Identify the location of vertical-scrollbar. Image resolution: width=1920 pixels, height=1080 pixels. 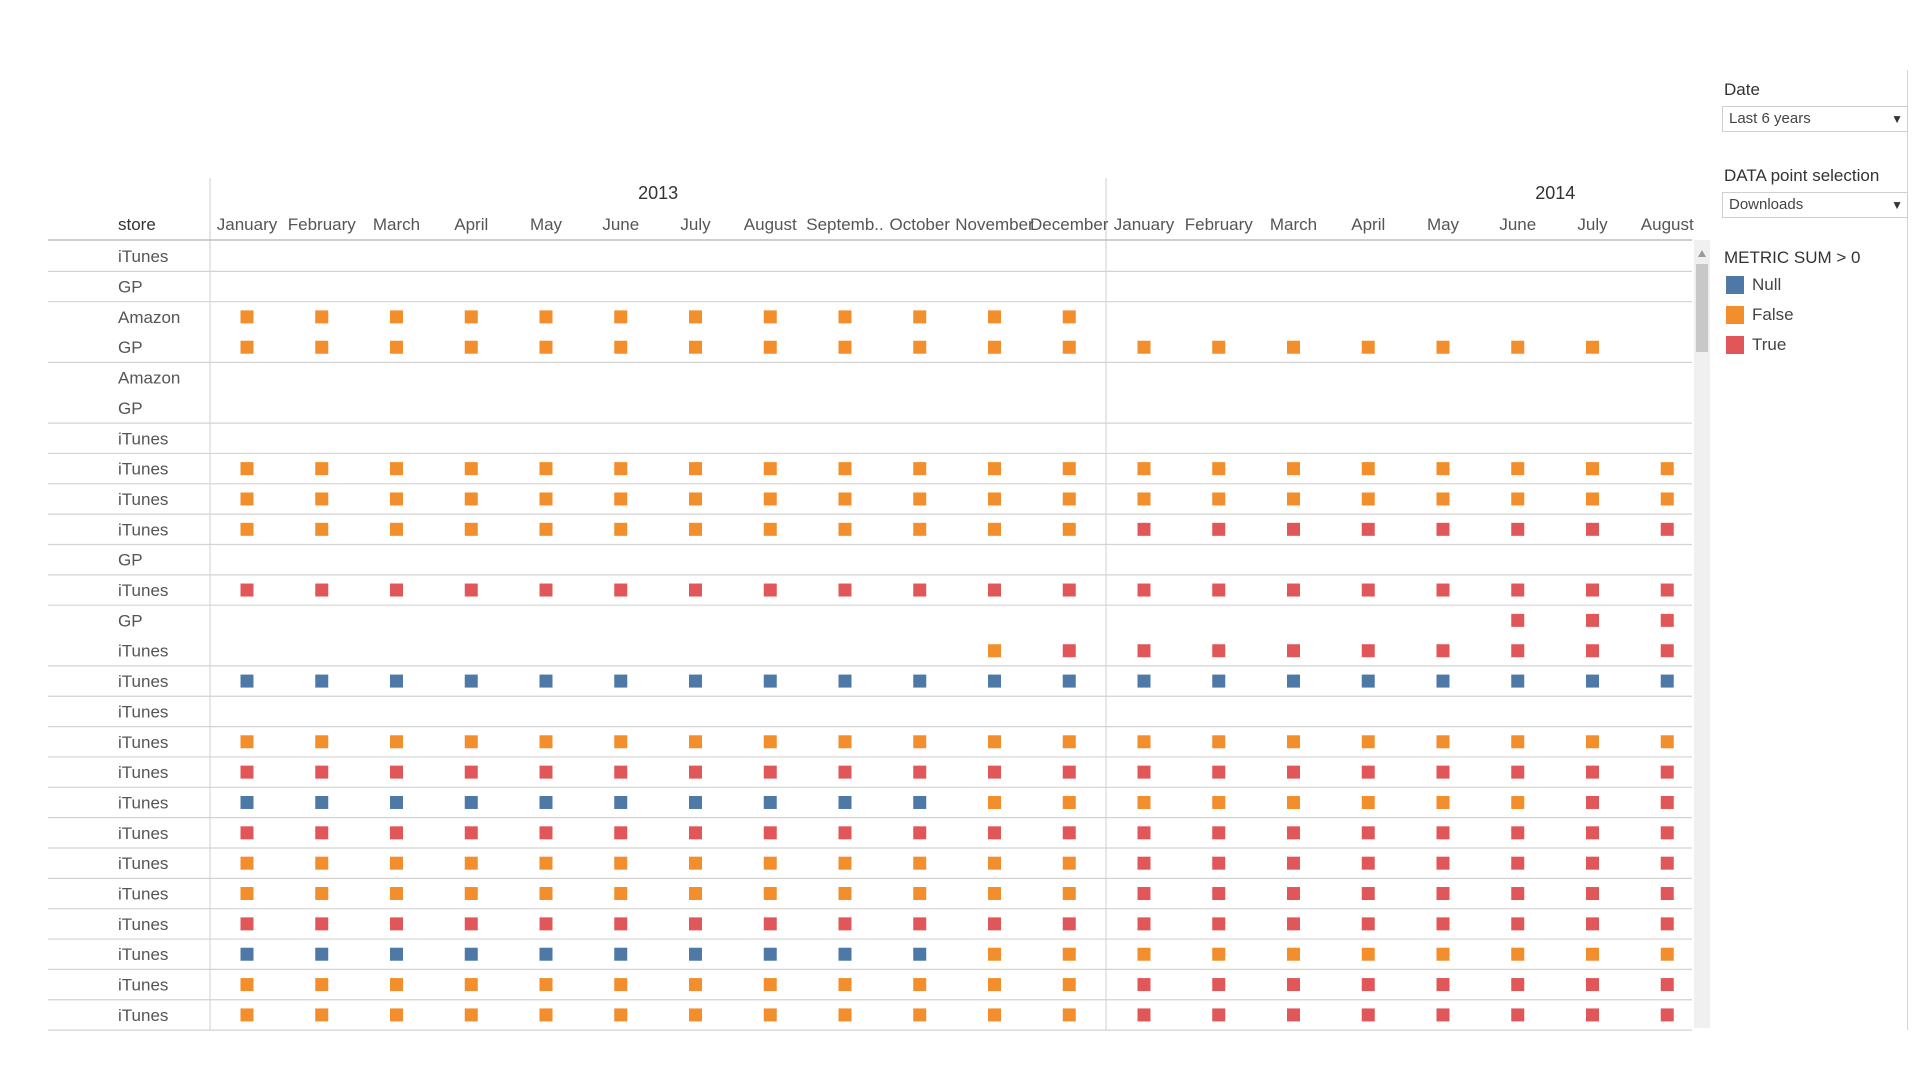
(1702, 634).